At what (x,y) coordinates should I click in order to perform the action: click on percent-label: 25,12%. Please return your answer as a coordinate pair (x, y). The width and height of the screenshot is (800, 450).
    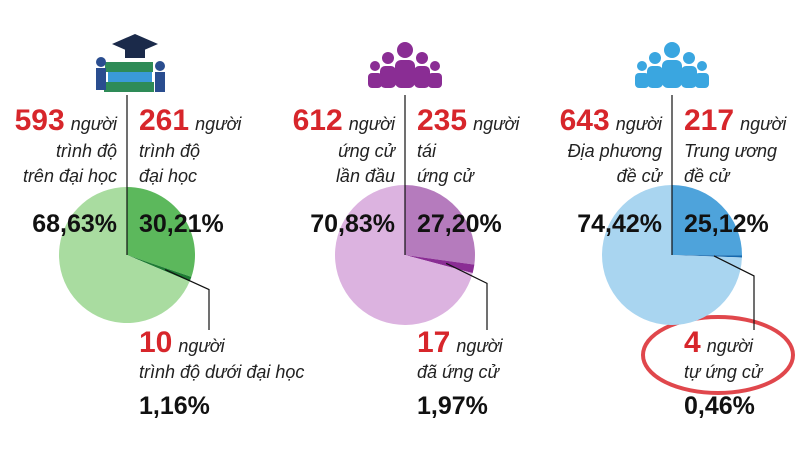
    Looking at the image, I should click on (726, 224).